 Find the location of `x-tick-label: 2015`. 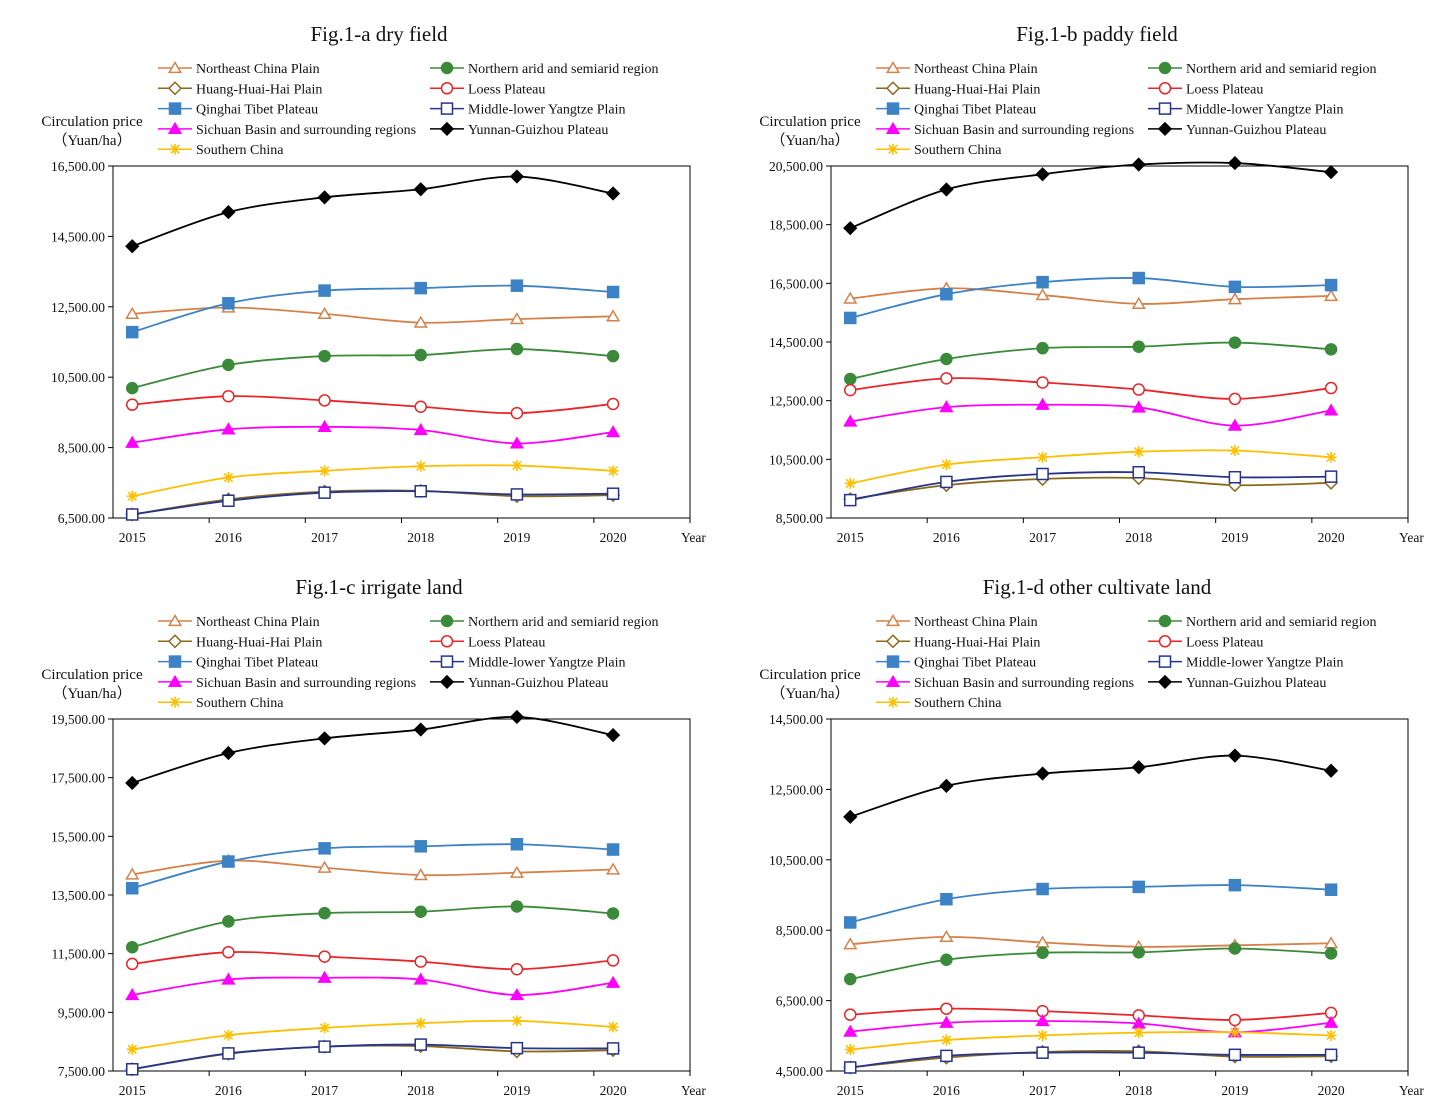

x-tick-label: 2015 is located at coordinates (850, 537).